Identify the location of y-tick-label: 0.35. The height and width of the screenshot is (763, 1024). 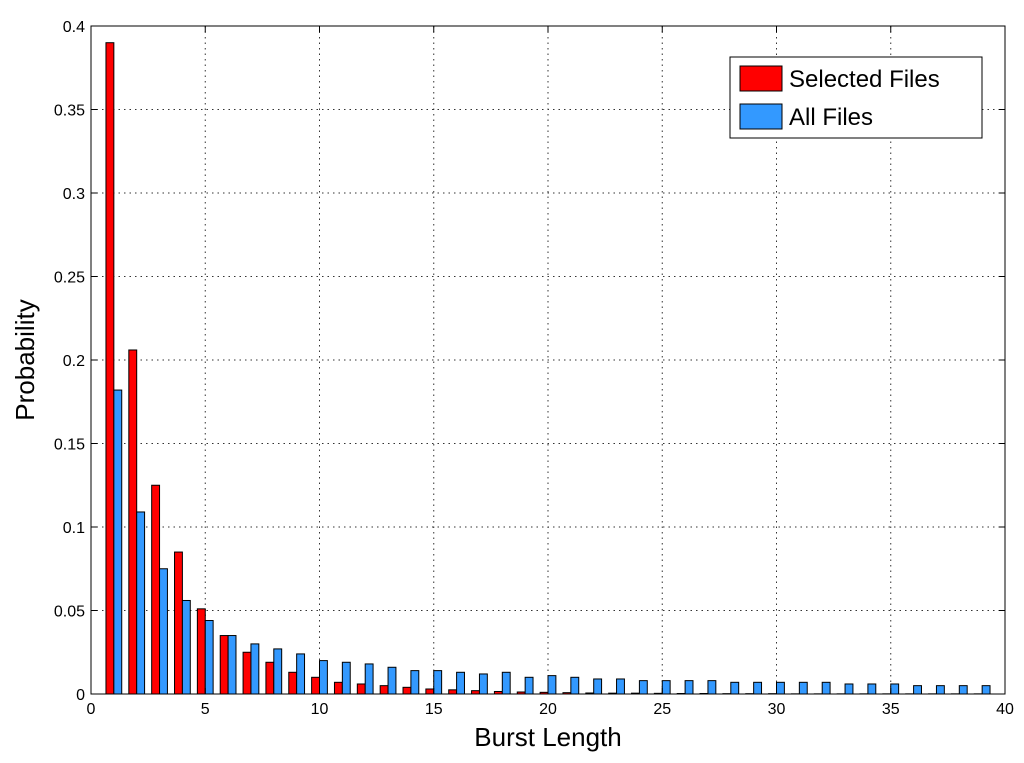
(69, 111).